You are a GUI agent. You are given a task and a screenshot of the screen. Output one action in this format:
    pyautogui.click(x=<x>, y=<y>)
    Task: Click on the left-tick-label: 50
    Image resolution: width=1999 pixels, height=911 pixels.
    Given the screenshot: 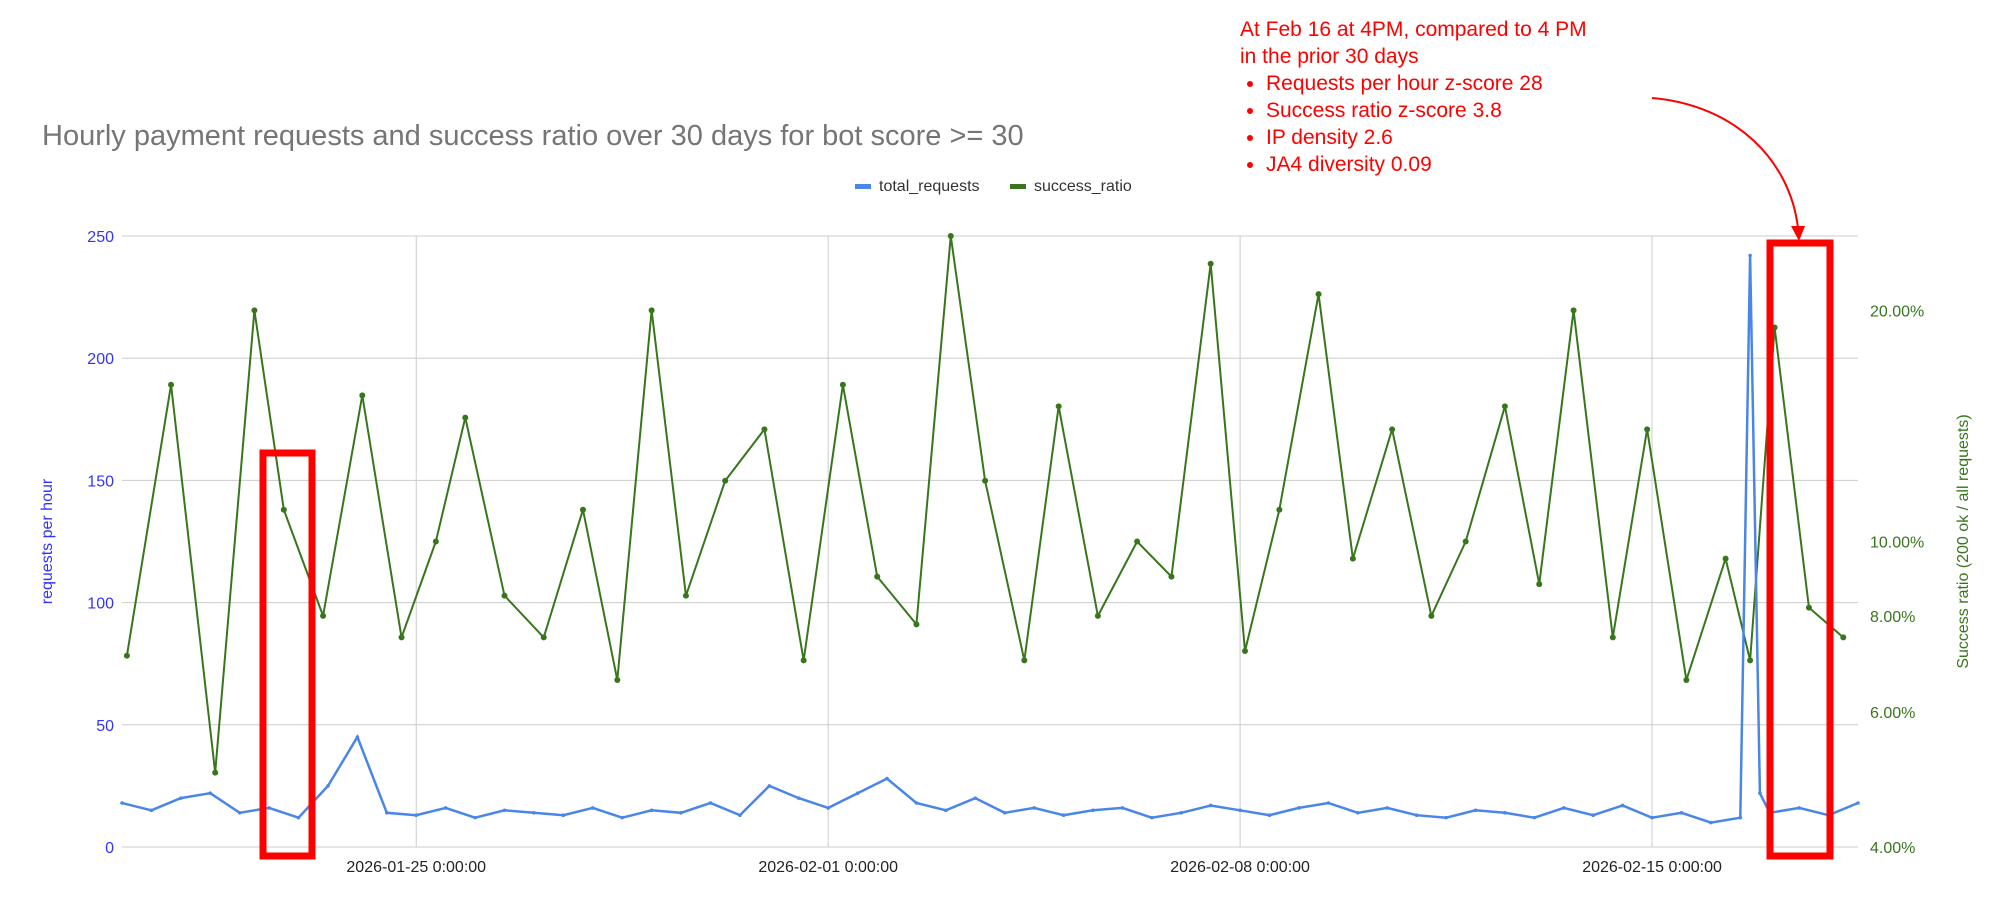 What is the action you would take?
    pyautogui.click(x=105, y=726)
    